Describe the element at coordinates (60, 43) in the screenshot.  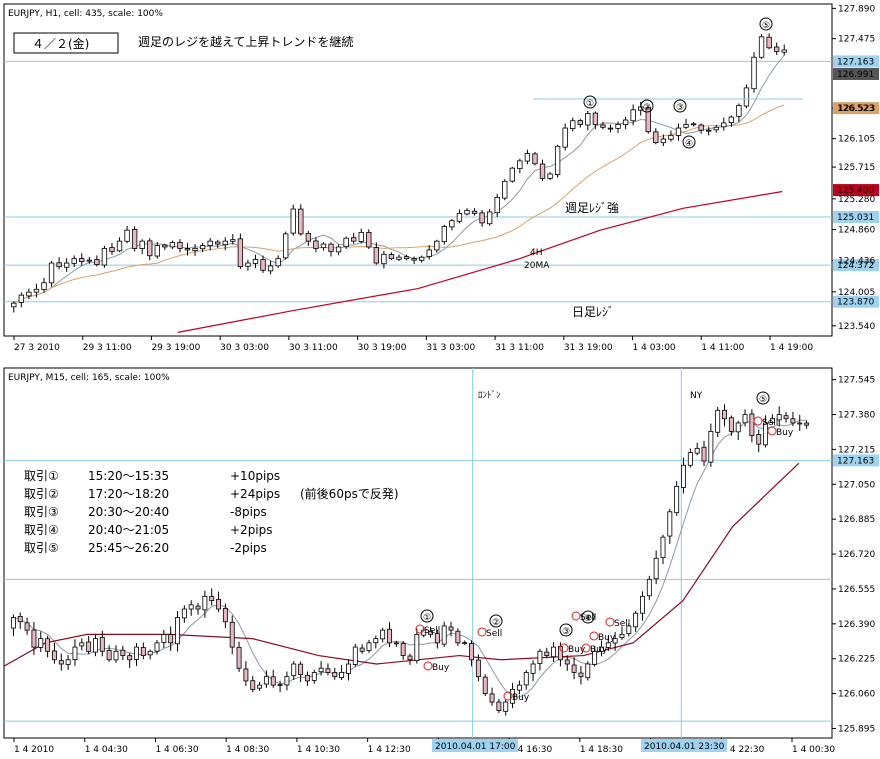
I see `date-box-label: ４／２(金)` at that location.